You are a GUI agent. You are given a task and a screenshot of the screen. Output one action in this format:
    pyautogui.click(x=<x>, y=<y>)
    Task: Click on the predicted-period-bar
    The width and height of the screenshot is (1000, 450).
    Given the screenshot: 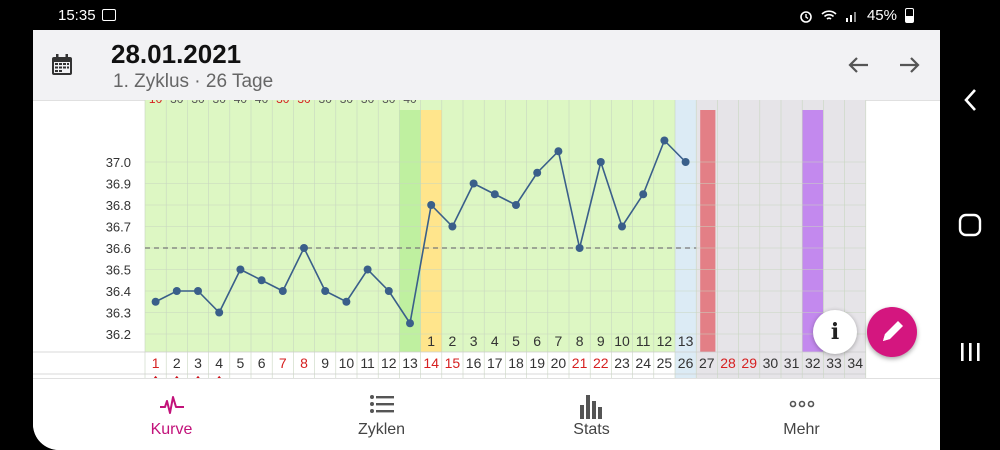 What is the action you would take?
    pyautogui.click(x=708, y=231)
    